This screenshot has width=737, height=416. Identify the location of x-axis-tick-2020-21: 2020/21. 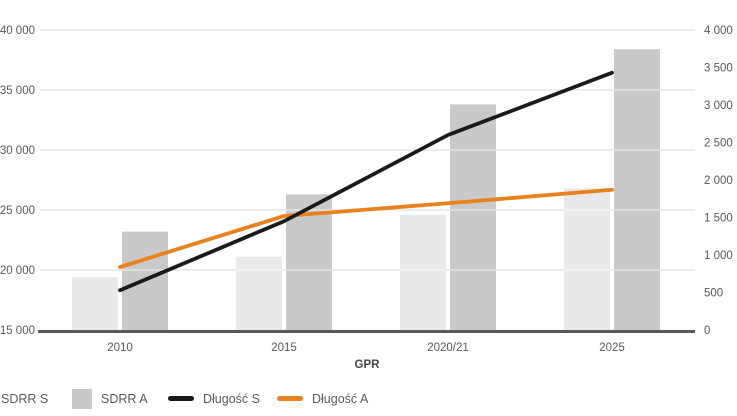
(448, 348).